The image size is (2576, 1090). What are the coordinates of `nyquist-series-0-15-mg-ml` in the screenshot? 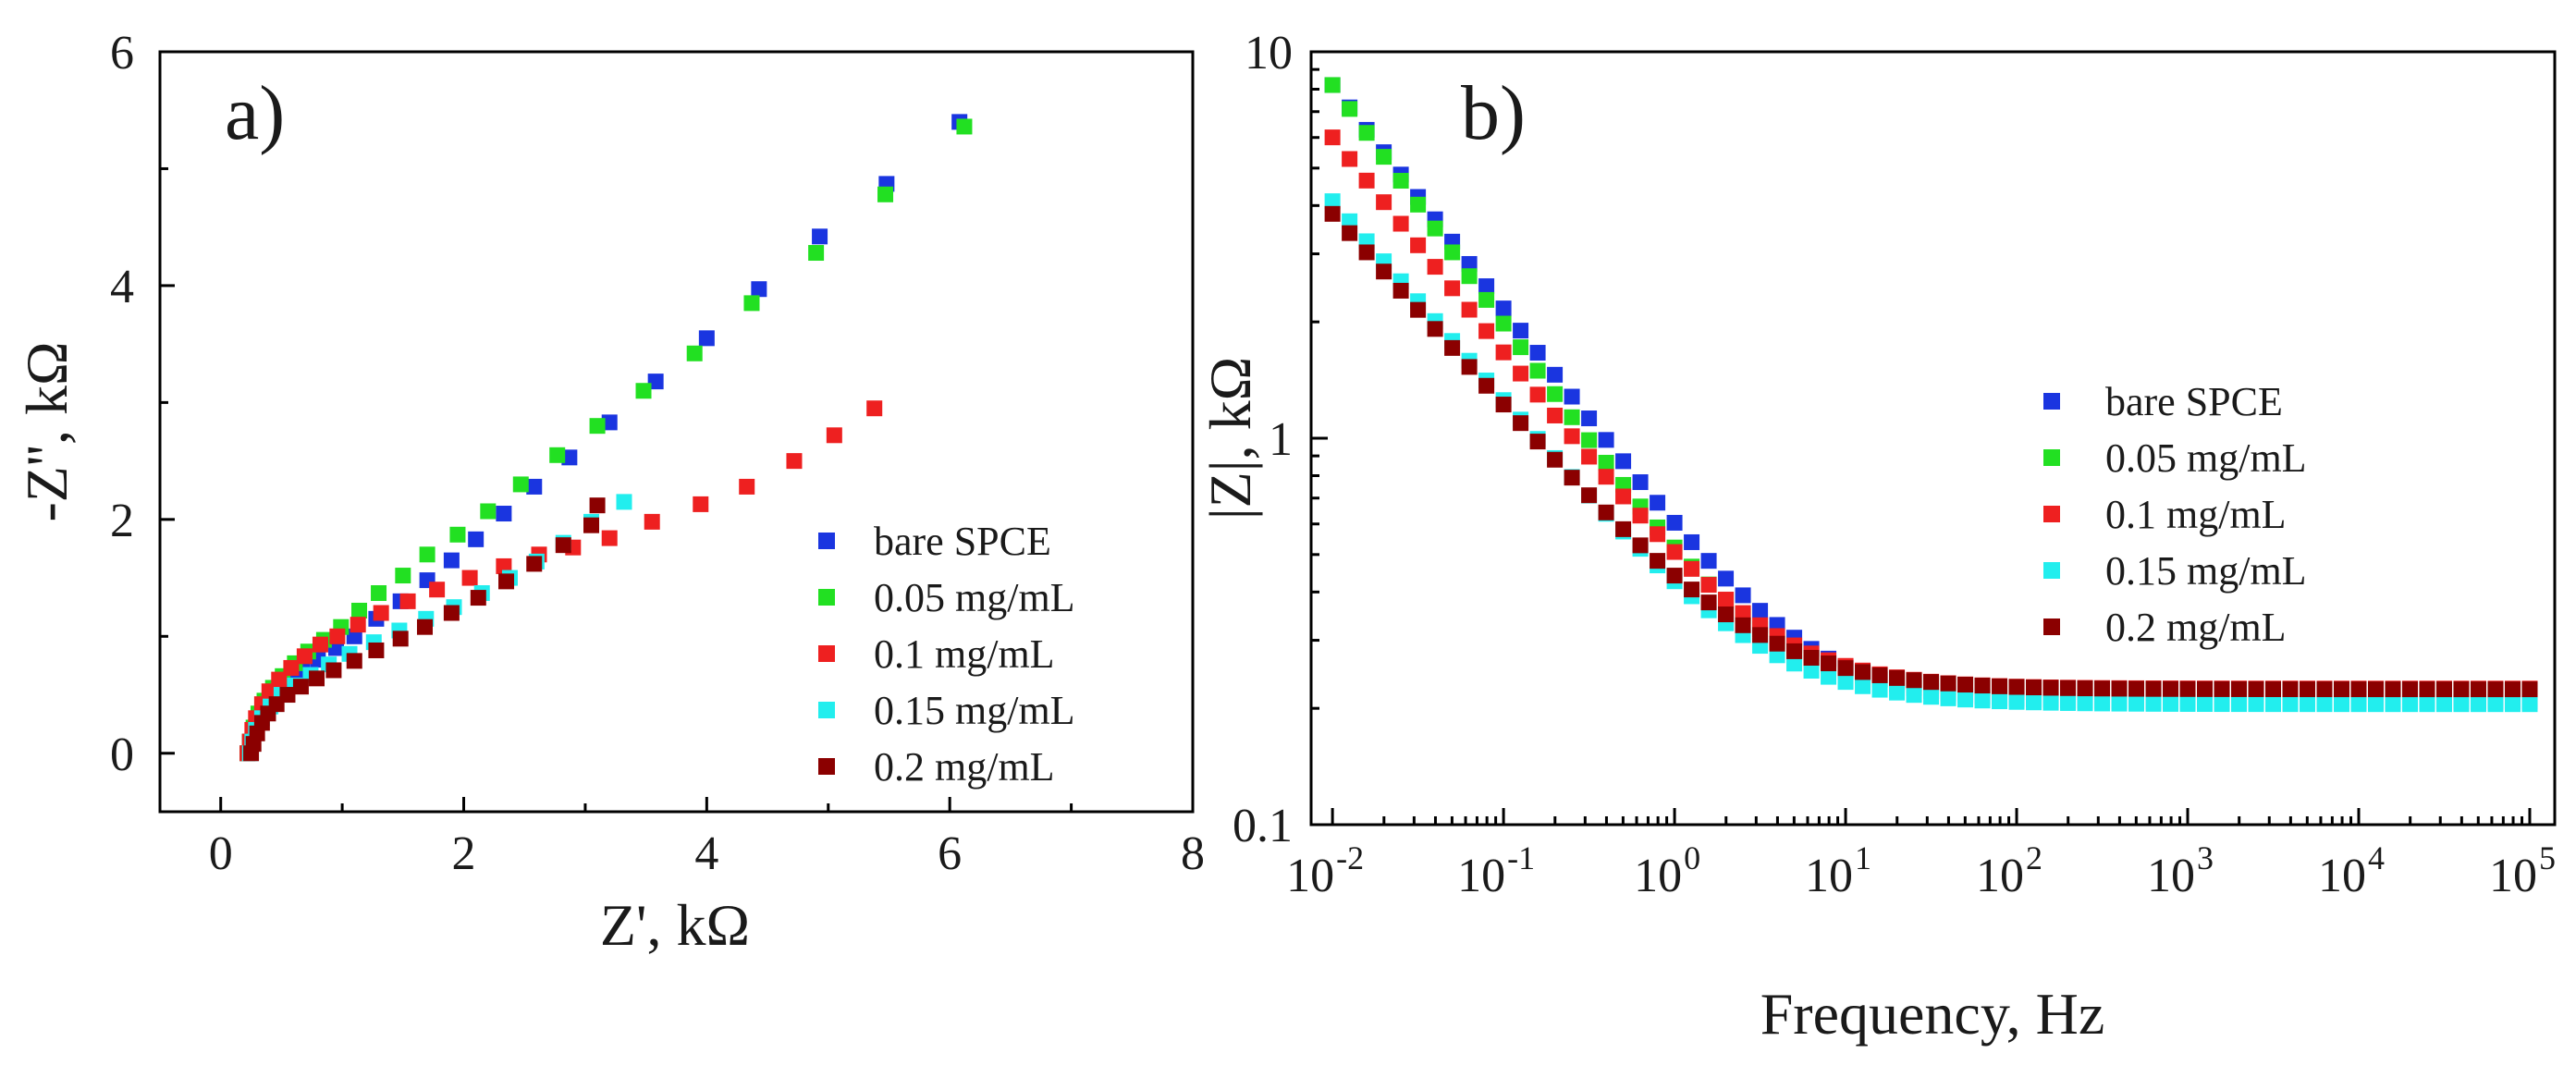 It's located at (436, 628).